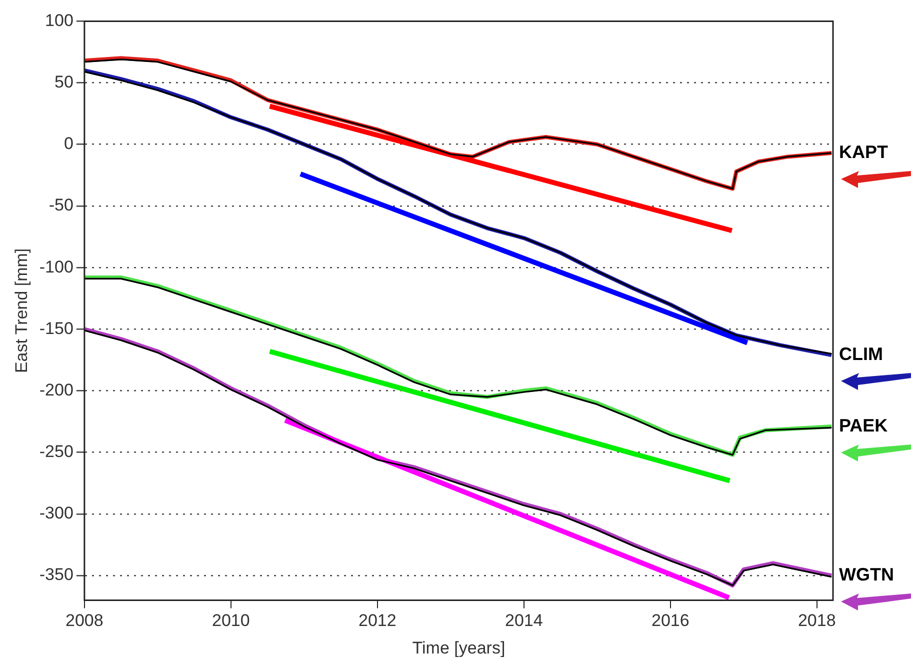 This screenshot has height=667, width=915. Describe the element at coordinates (523, 620) in the screenshot. I see `x-tick-label: 2014` at that location.